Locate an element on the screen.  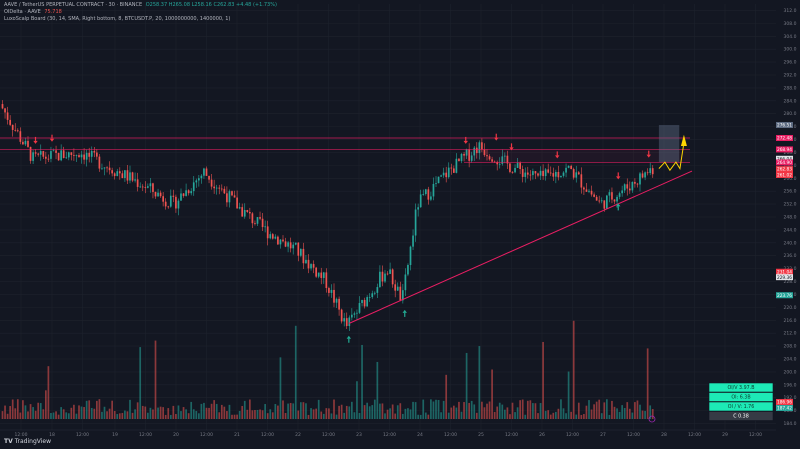
y-tick-label: 284.0 is located at coordinates (790, 101).